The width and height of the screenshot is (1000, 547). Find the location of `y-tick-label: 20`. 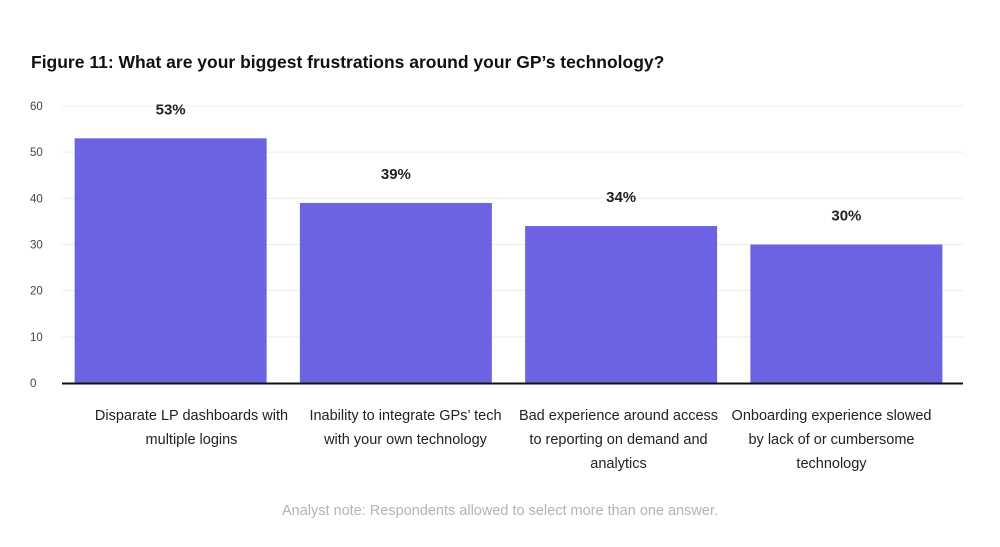

y-tick-label: 20 is located at coordinates (36, 292).